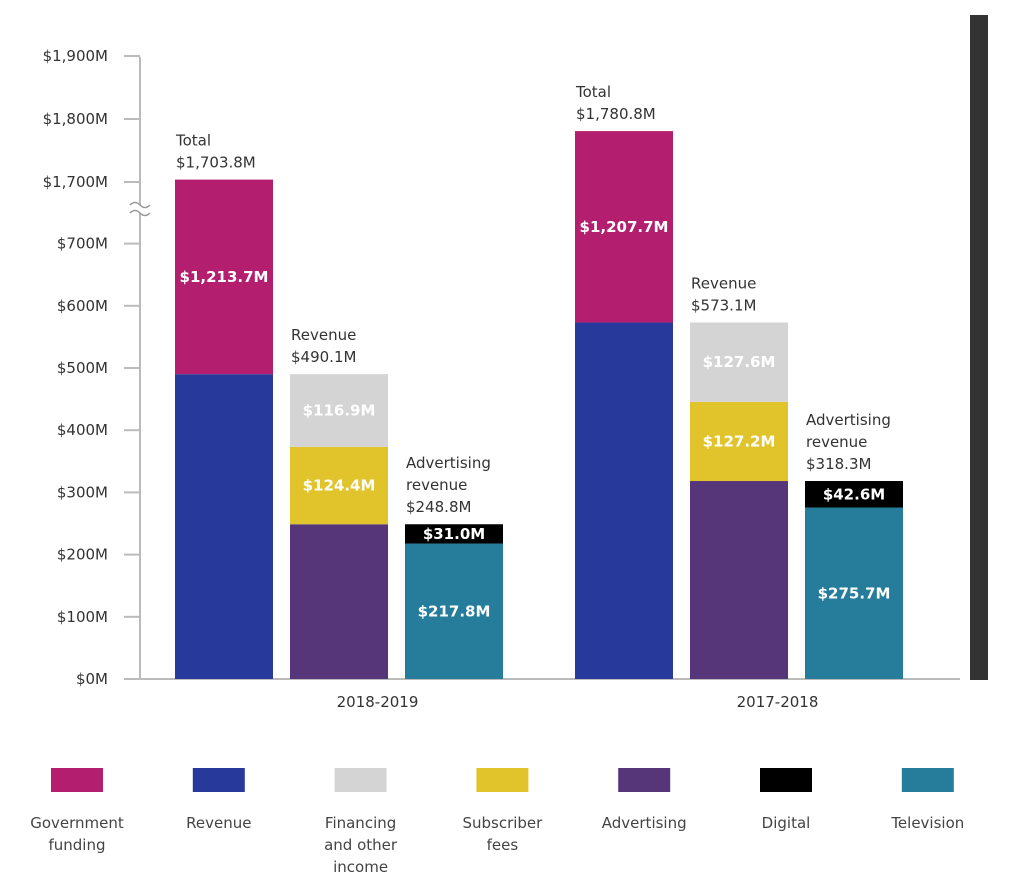 The height and width of the screenshot is (872, 1024). Describe the element at coordinates (361, 845) in the screenshot. I see `legend-label: and other` at that location.